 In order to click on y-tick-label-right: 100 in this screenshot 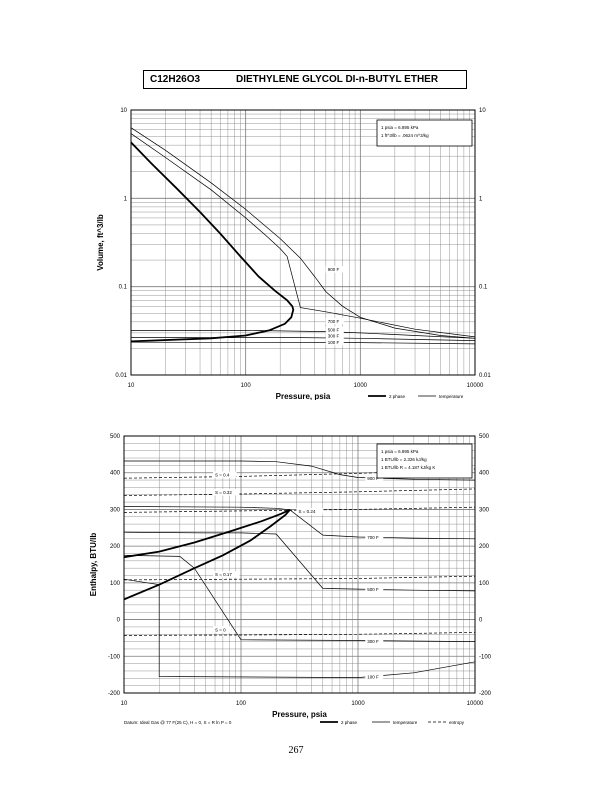, I will do `click(484, 584)`.